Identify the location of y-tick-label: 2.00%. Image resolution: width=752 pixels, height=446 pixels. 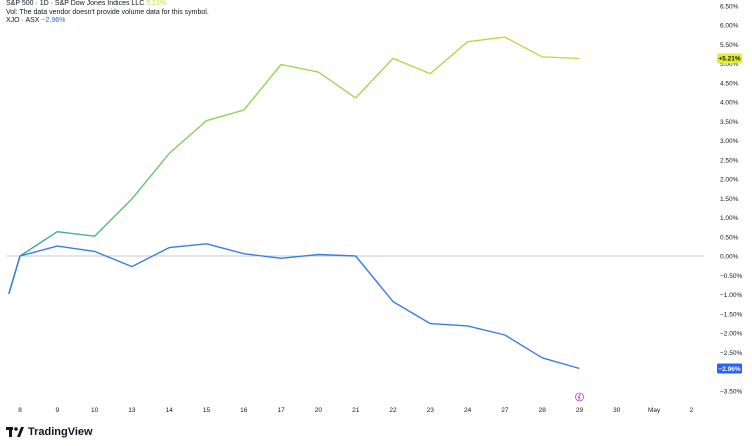
(729, 180).